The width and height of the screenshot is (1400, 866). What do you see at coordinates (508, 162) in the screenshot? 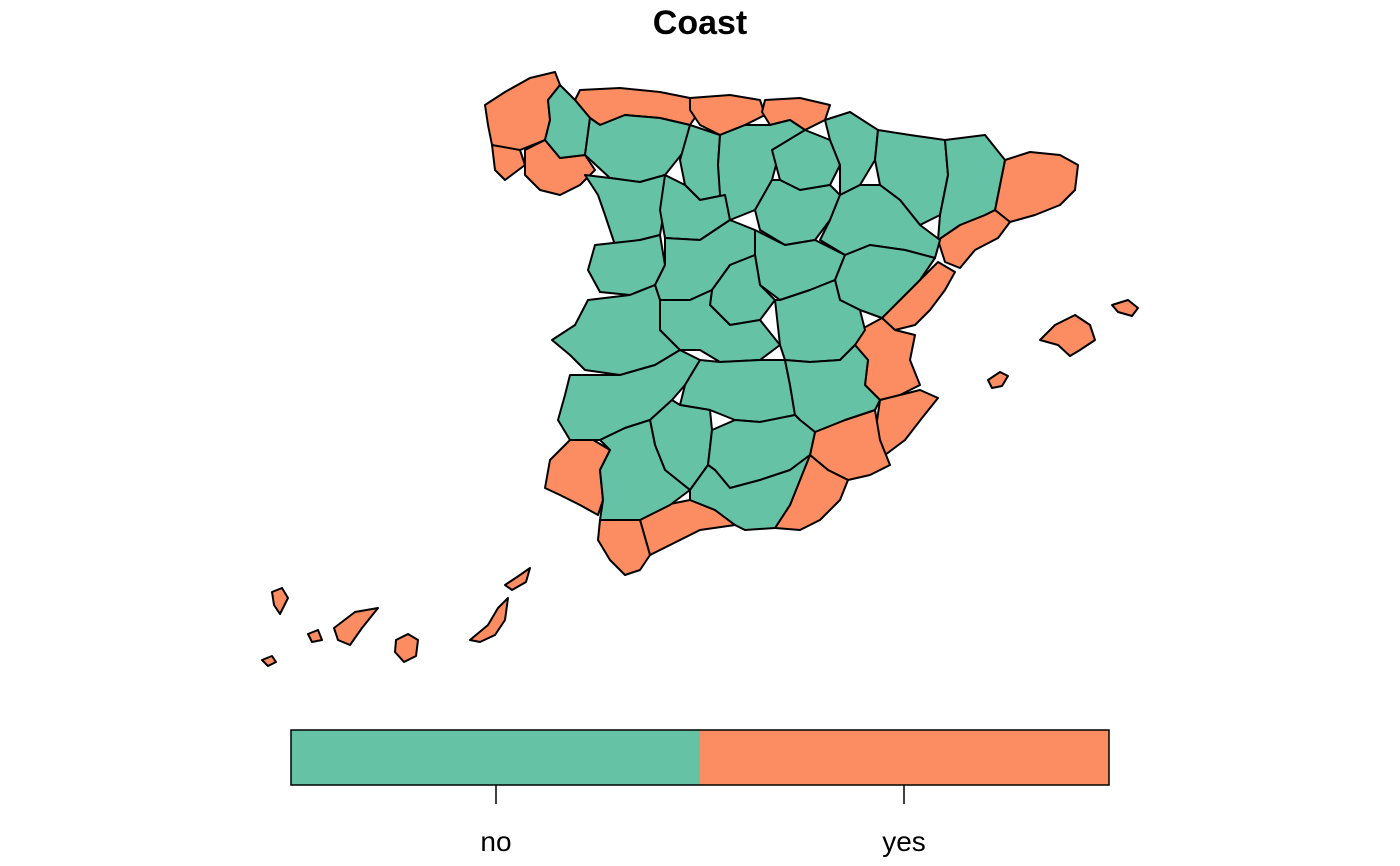
I see `province-pontevedra` at bounding box center [508, 162].